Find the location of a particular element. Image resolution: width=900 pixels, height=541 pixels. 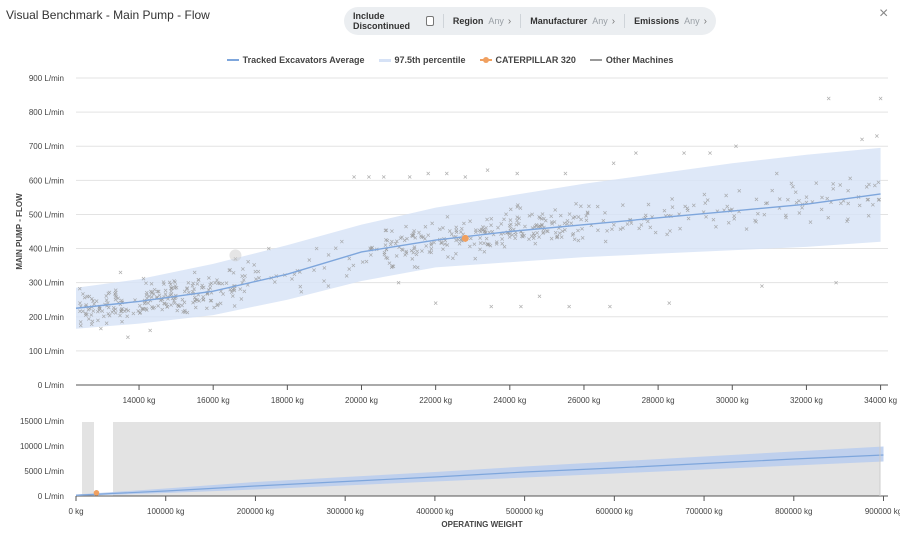

legend-item-other-machines: Other Machines is located at coordinates (631, 60).